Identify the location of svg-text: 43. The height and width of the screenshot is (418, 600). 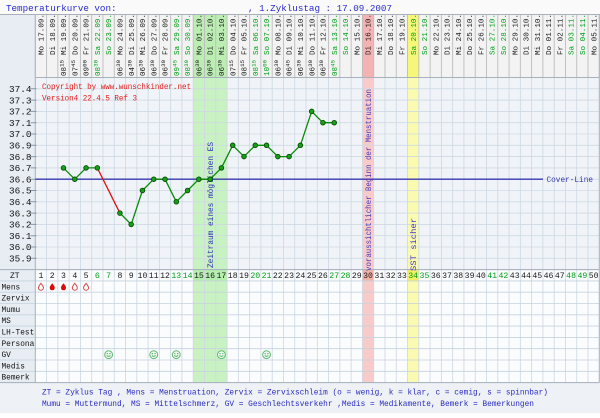
(515, 276).